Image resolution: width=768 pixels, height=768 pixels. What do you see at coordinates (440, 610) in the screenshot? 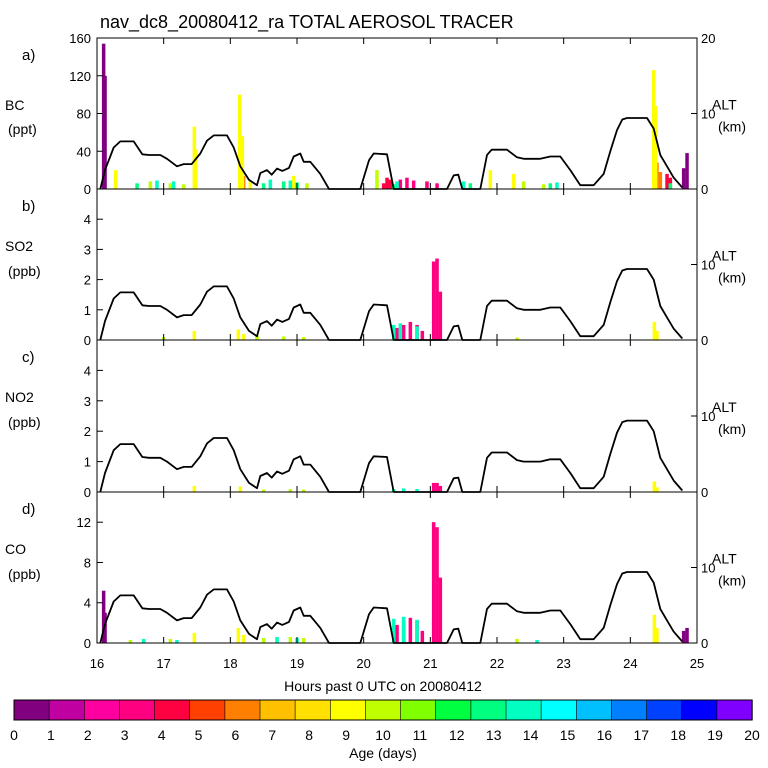
I see `bar-co-s1-p7` at bounding box center [440, 610].